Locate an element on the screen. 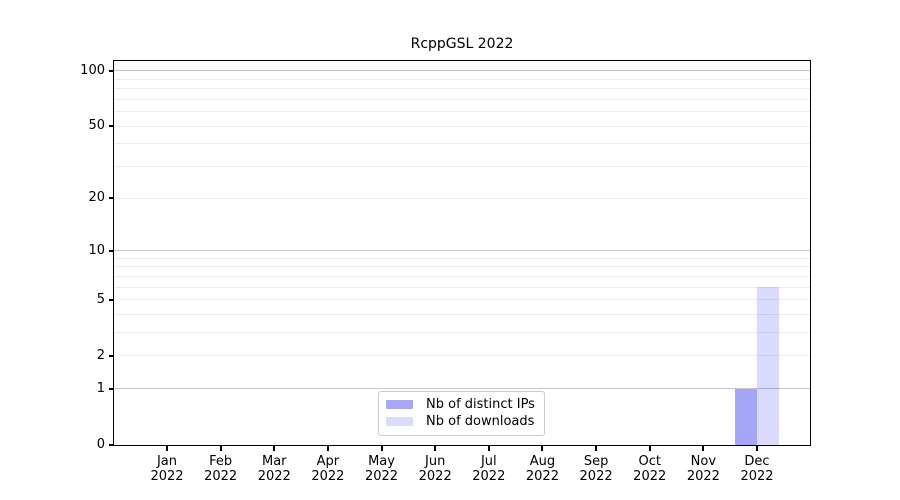 This screenshot has height=500, width=900. x-axis-tick-label: Jul 2022 is located at coordinates (489, 469).